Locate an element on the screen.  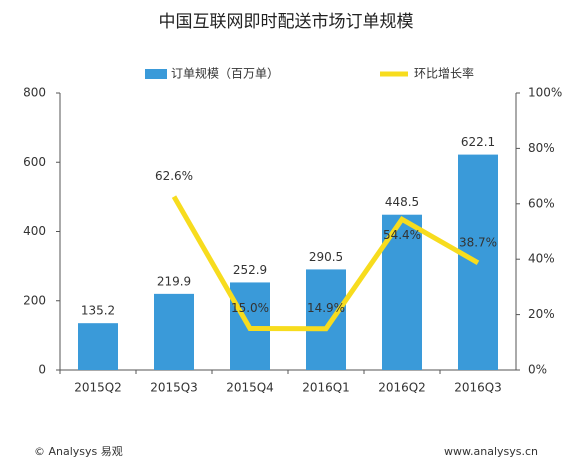
line-value-label: 54.4% is located at coordinates (402, 235).